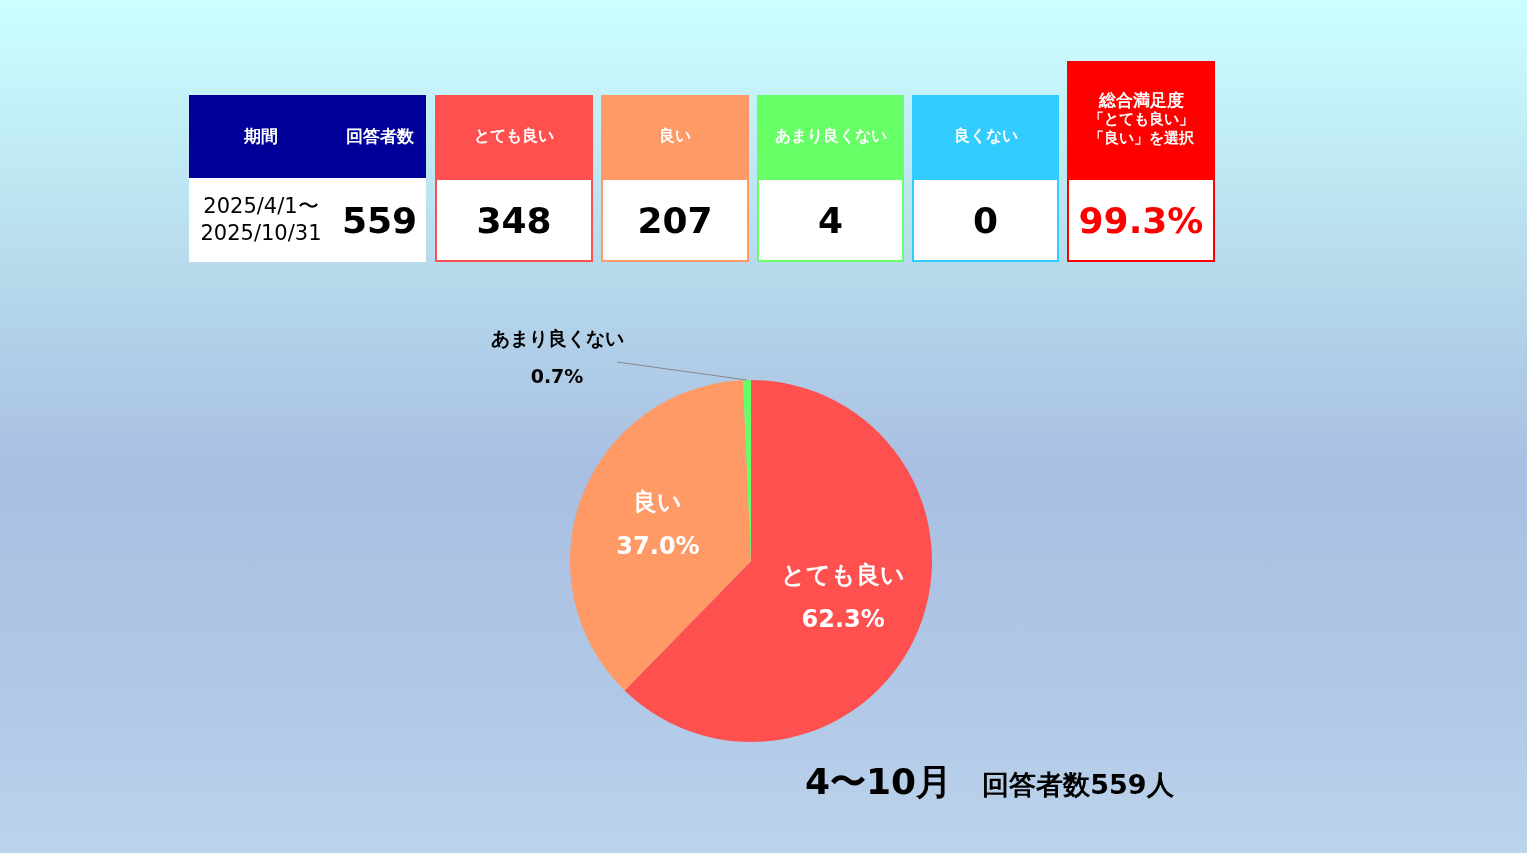 This screenshot has height=853, width=1527. I want to click on slice-label: あまり良くない, so click(557, 337).